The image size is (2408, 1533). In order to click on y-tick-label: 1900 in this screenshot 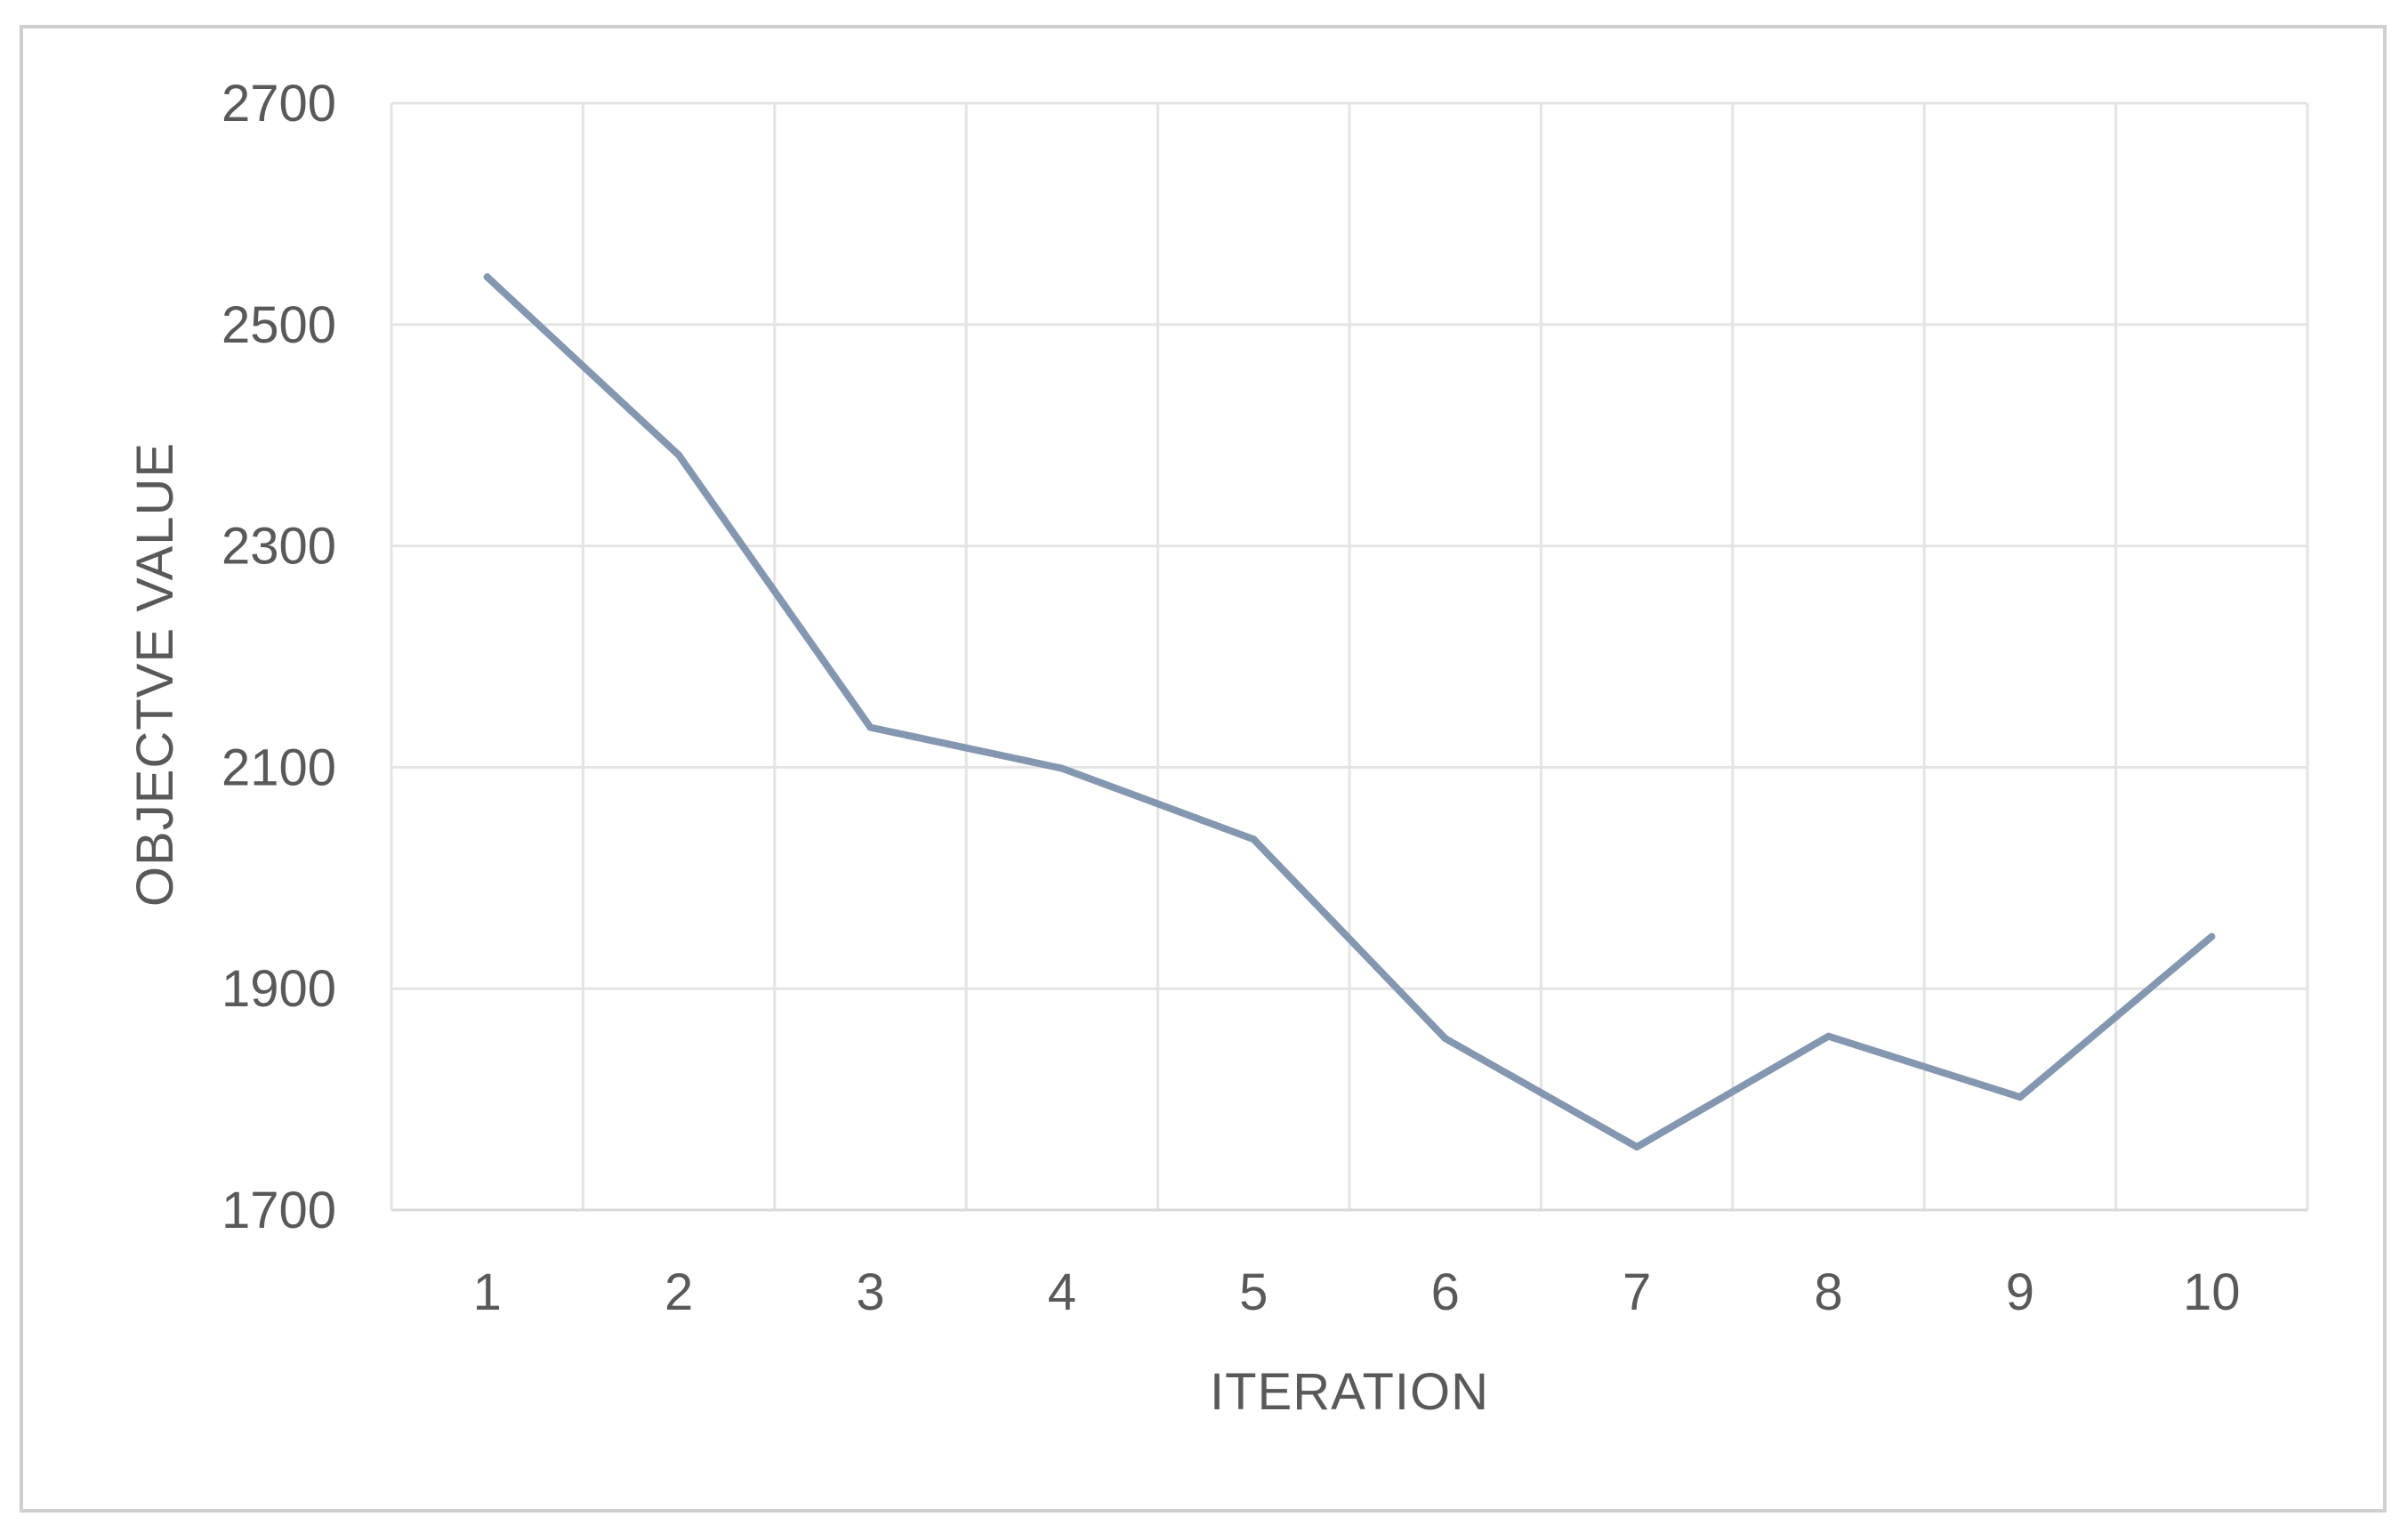, I will do `click(278, 989)`.